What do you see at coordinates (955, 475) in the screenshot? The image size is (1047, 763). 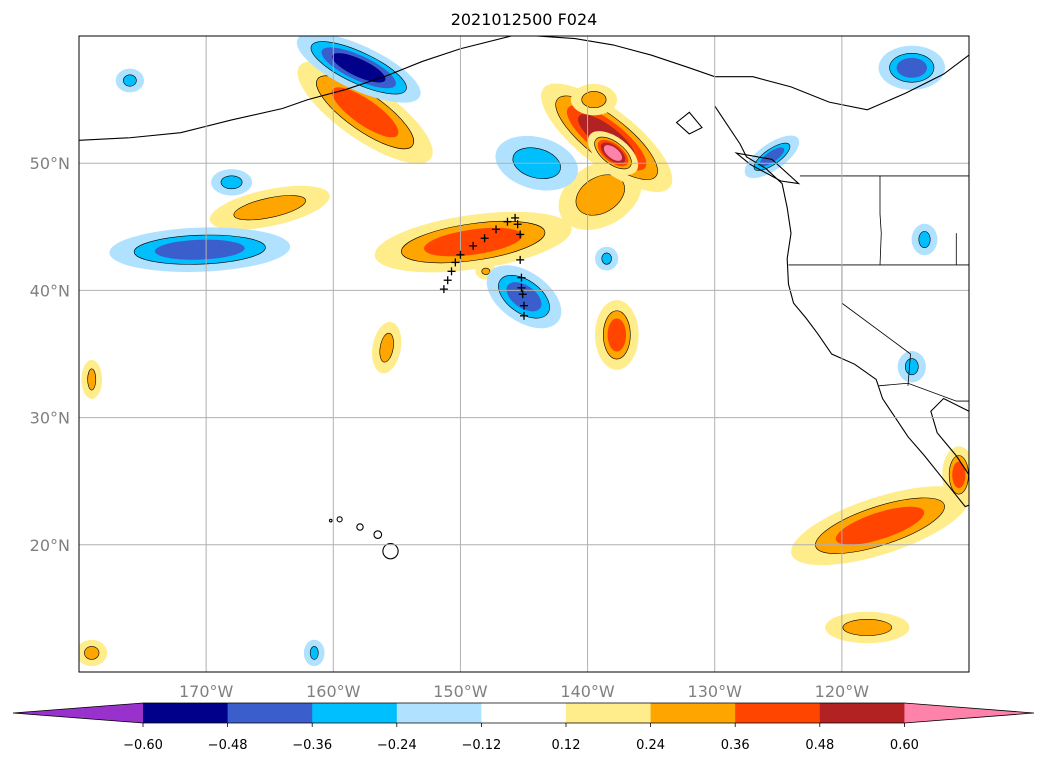 I see `anomaly-region-positive-baja` at bounding box center [955, 475].